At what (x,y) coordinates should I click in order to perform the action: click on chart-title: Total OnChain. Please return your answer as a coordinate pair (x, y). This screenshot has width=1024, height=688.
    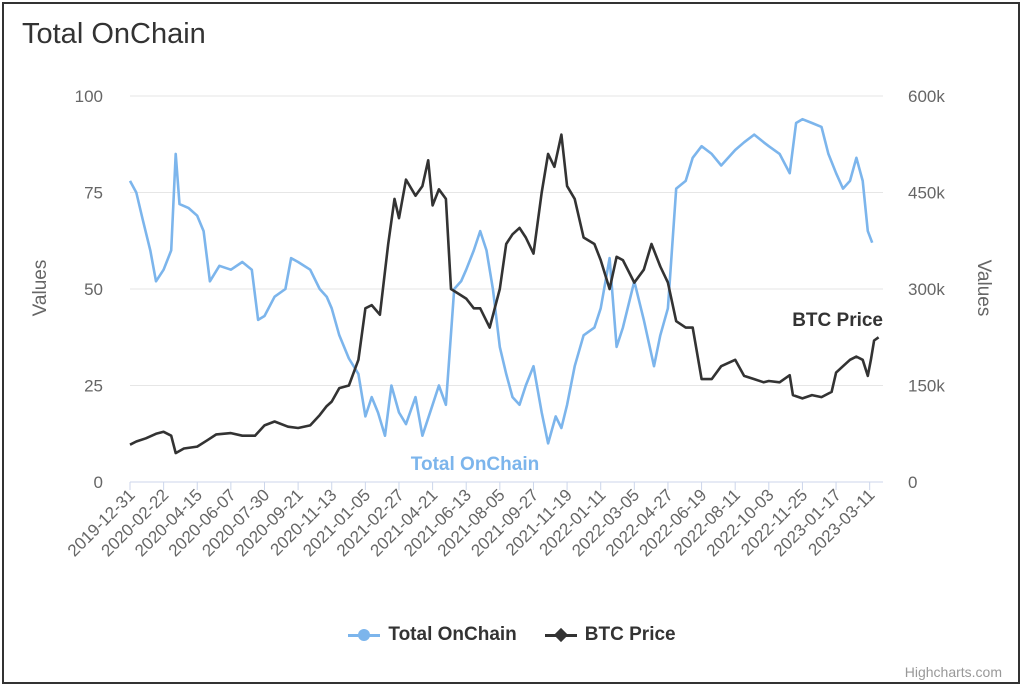
    Looking at the image, I should click on (114, 34).